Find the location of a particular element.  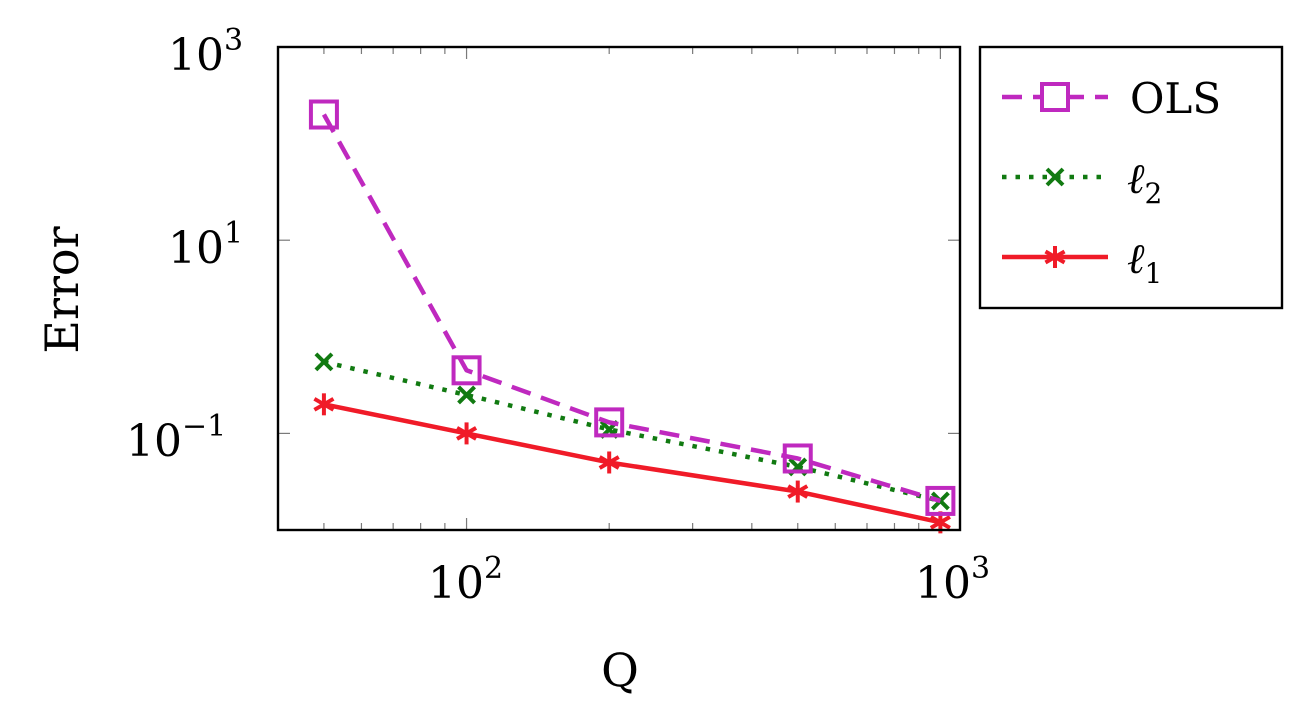

legend-marker-l2 is located at coordinates (1055, 177).